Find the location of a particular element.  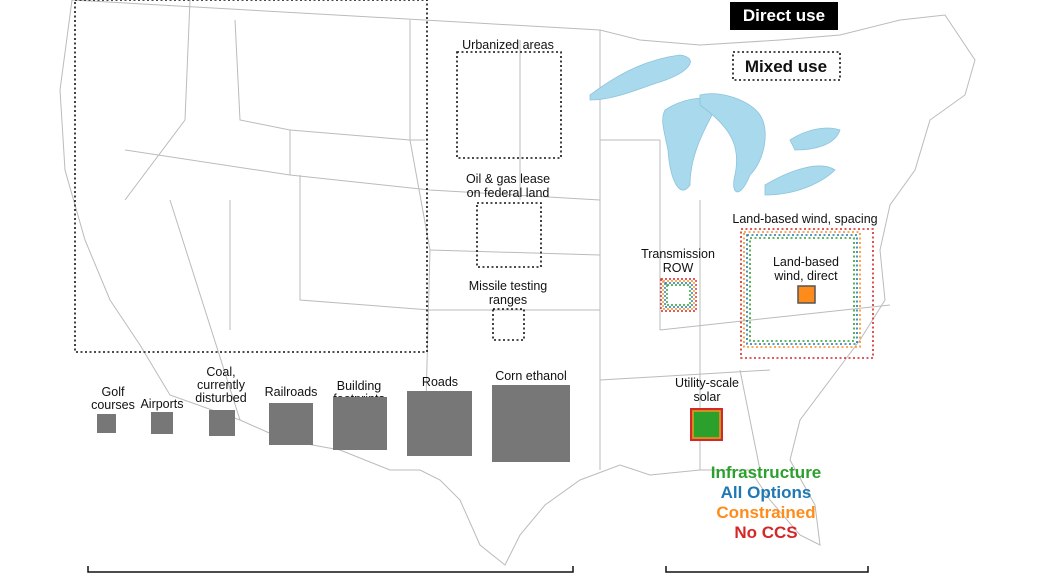

mixed-use-legend: Mixed use is located at coordinates (786, 66).